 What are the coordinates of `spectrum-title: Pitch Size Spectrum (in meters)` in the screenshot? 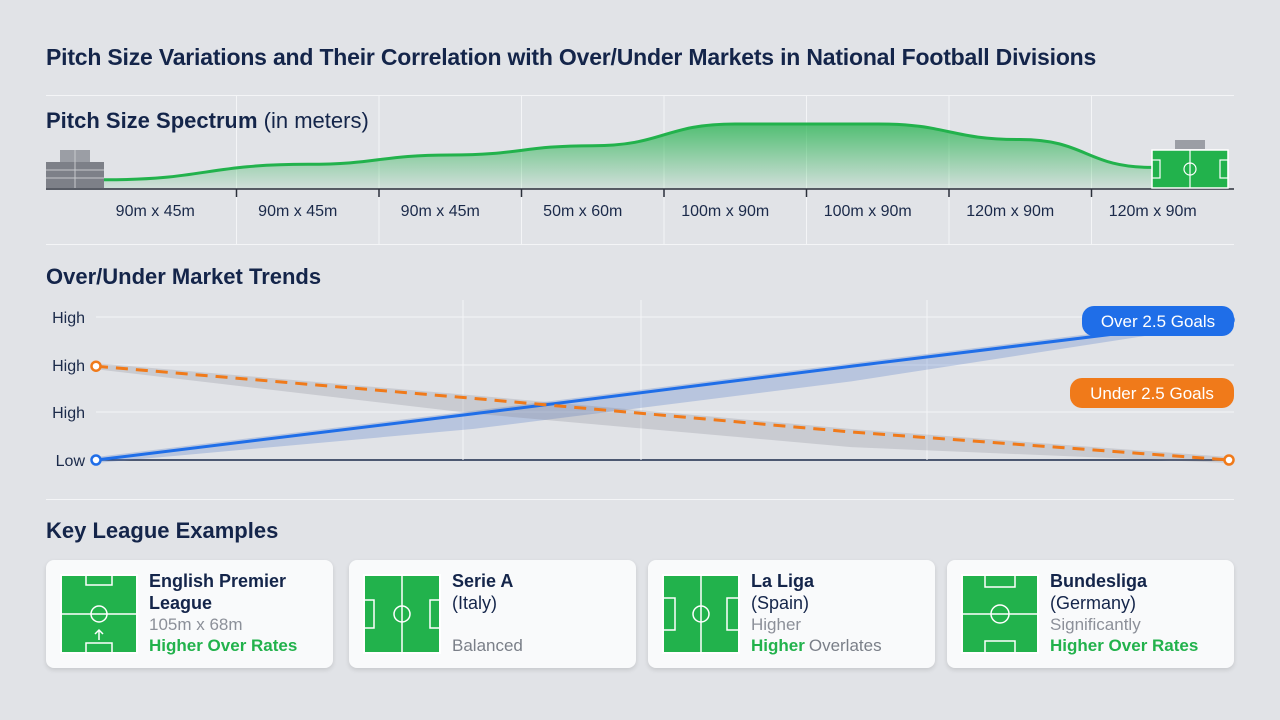 It's located at (207, 121).